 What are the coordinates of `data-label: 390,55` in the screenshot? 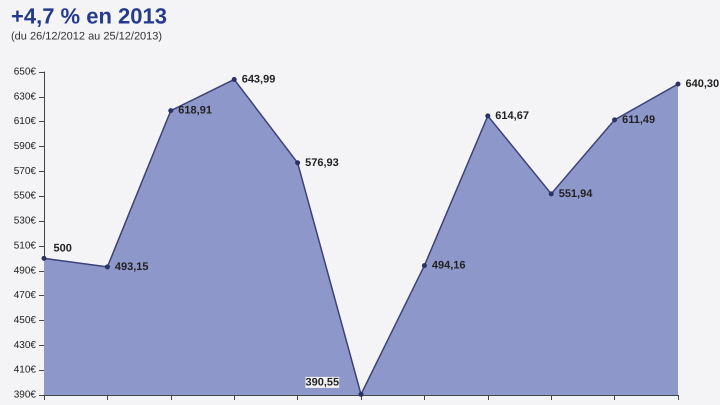 It's located at (323, 382).